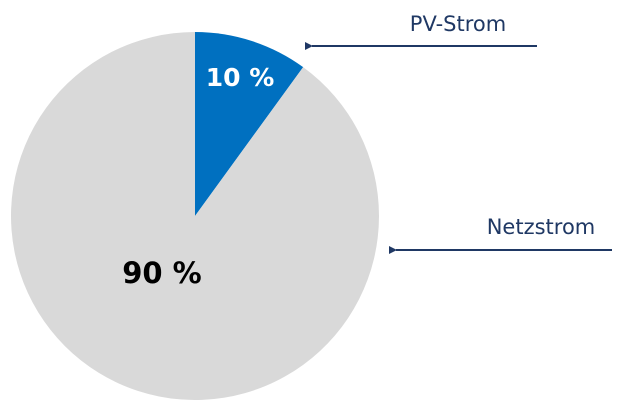  What do you see at coordinates (240, 77) in the screenshot?
I see `slice-label-pv-strom: 10 %` at bounding box center [240, 77].